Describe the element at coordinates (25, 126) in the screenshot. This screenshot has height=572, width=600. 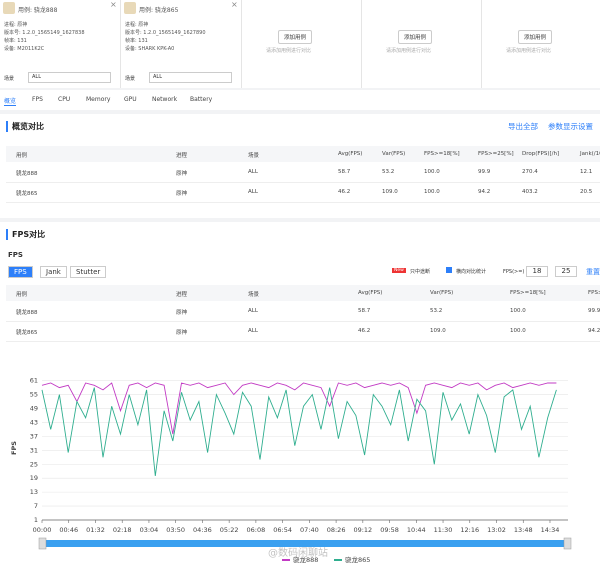
I see `section-title: 概览对比` at that location.